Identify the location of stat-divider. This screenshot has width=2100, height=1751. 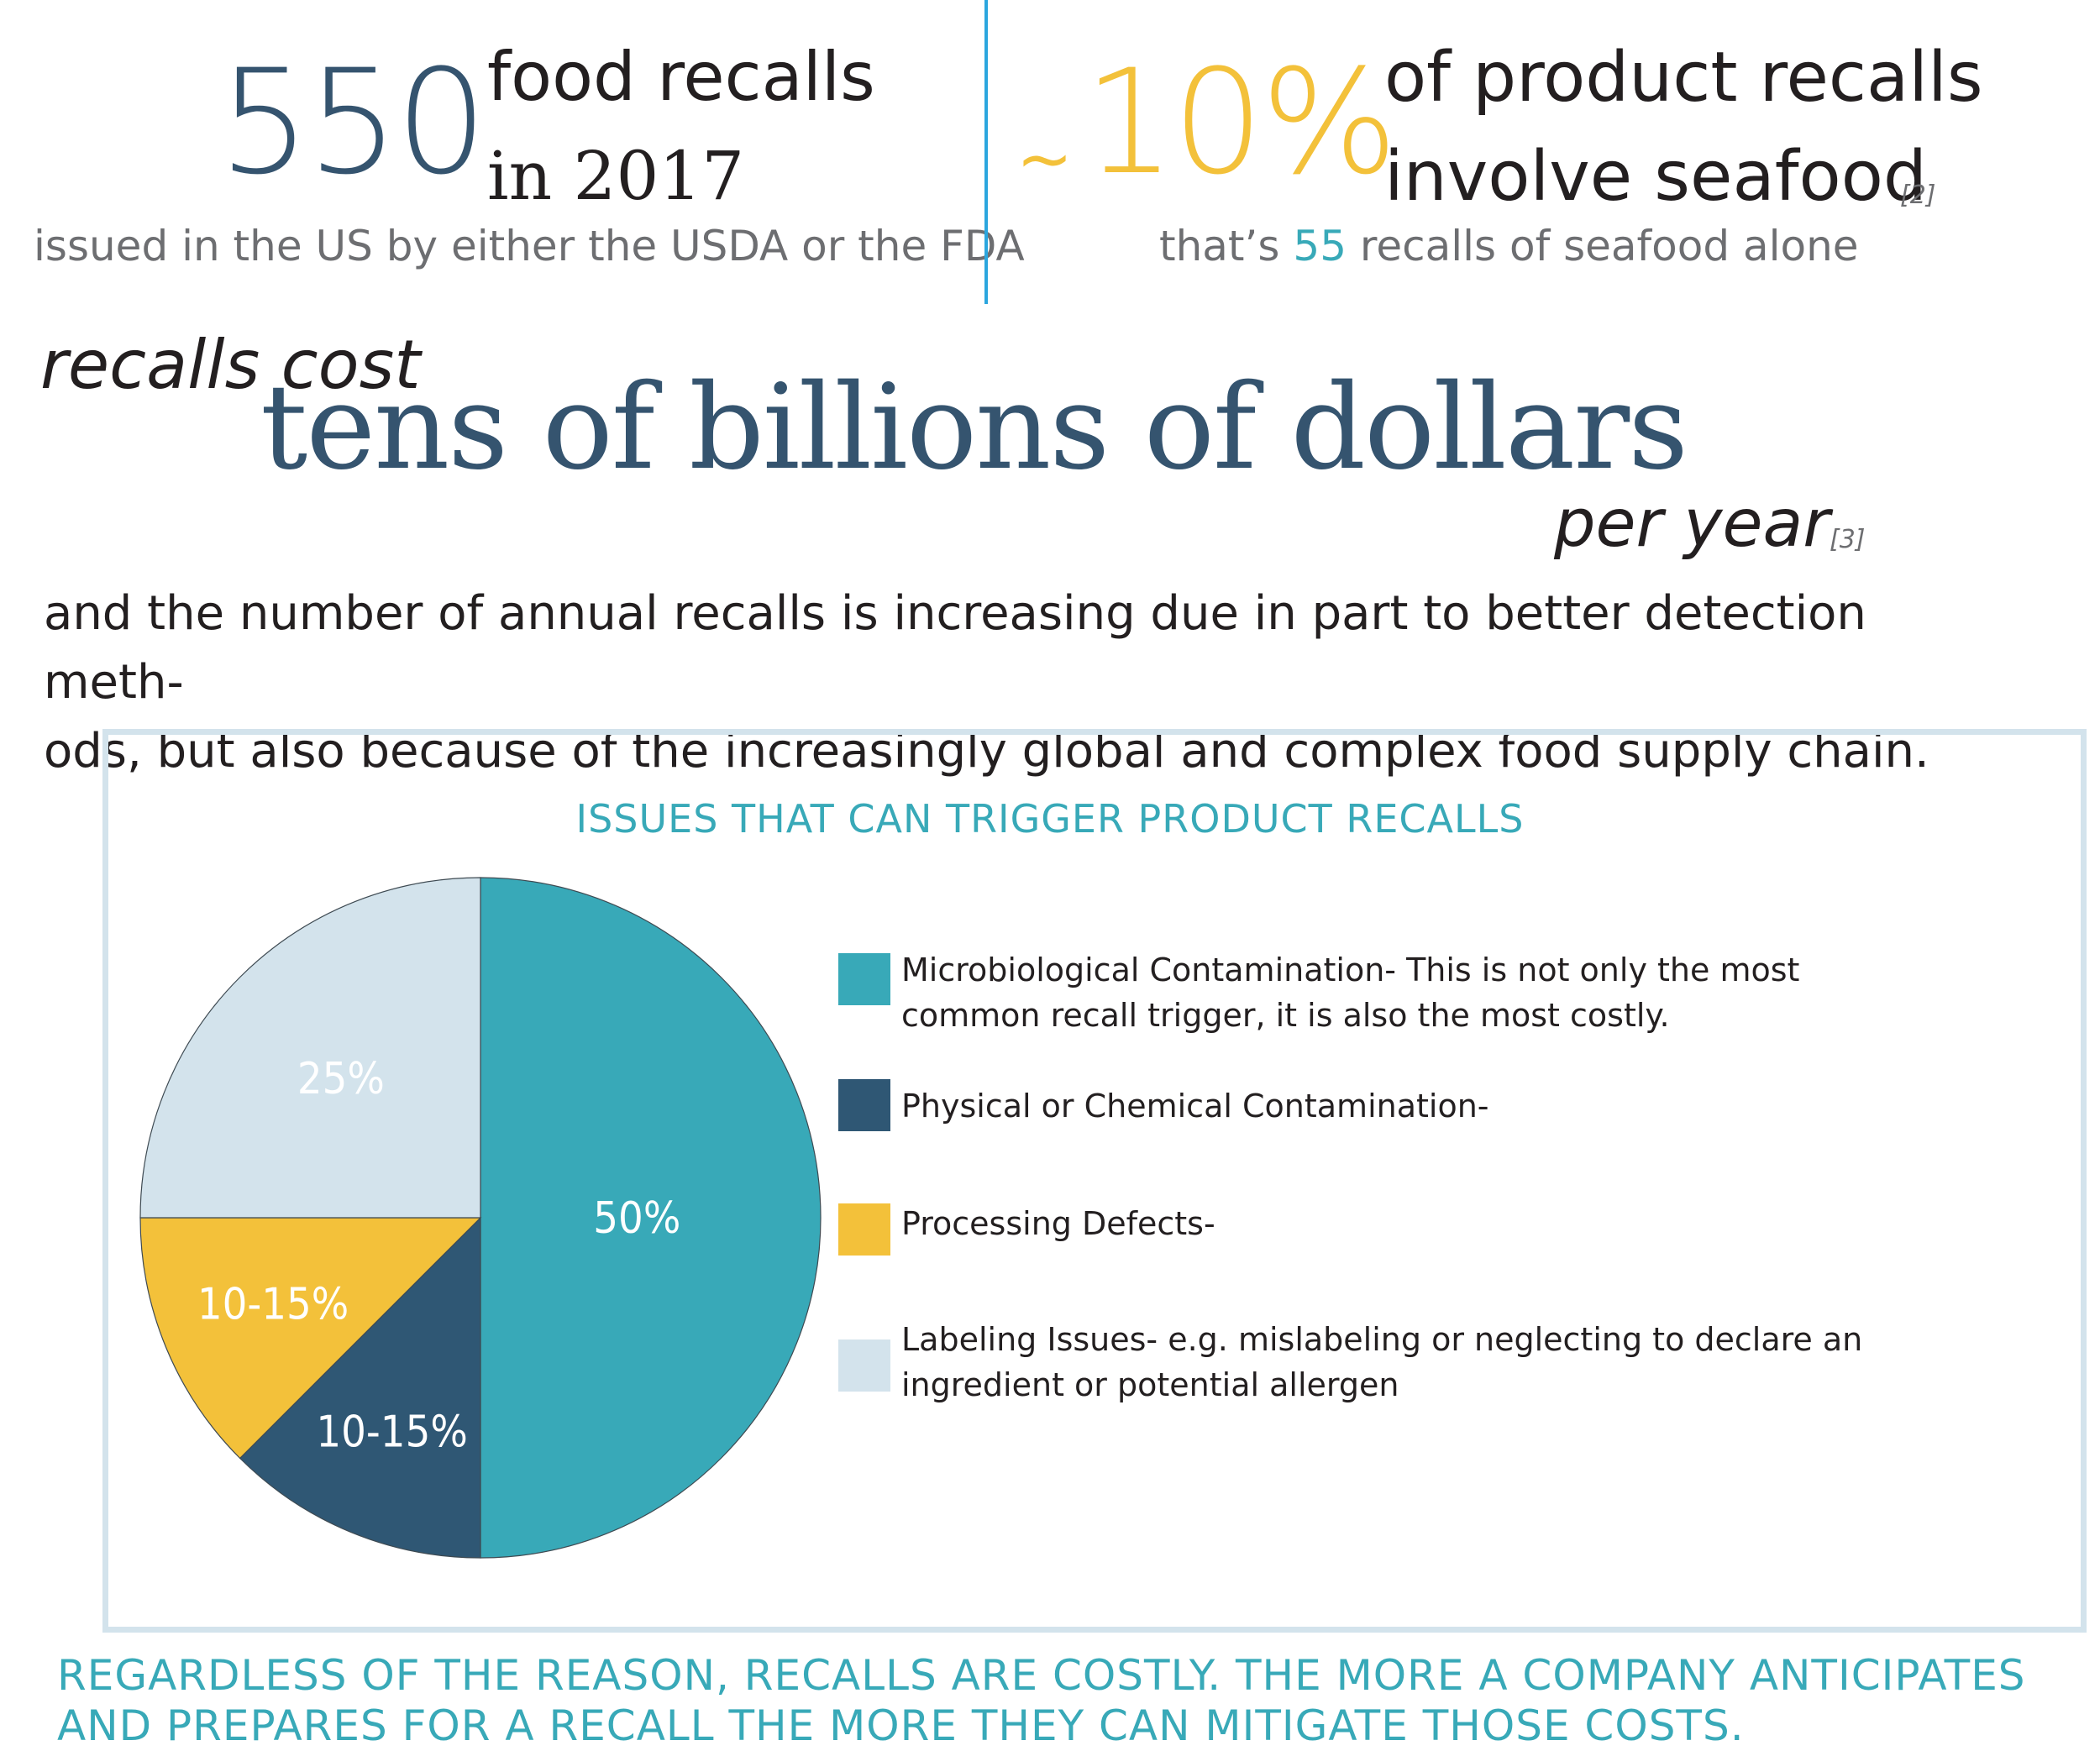
(986, 152).